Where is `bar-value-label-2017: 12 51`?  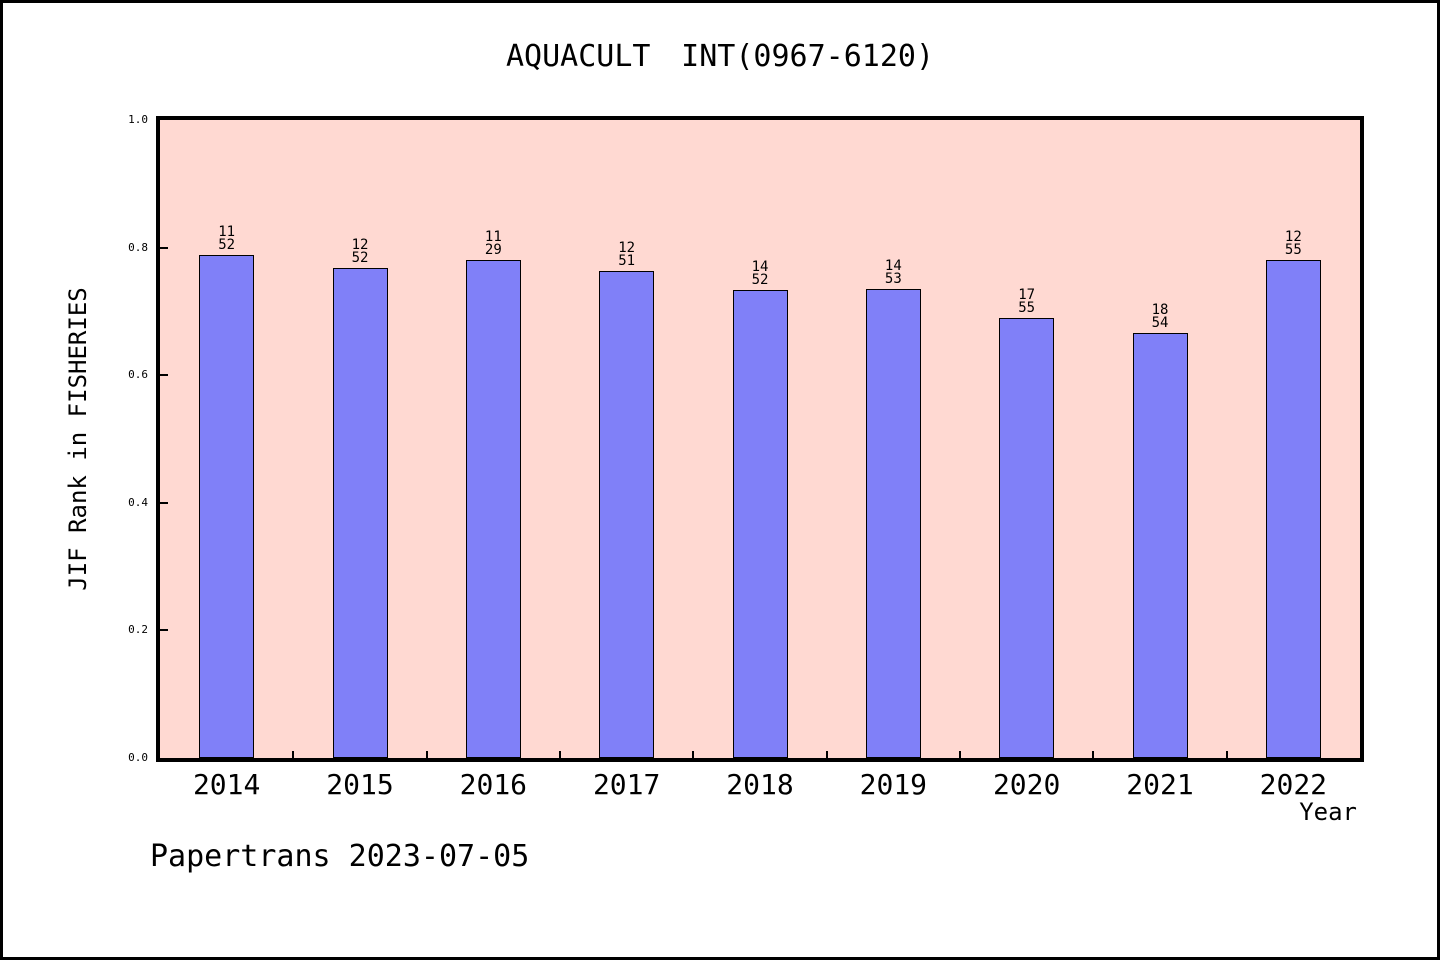 bar-value-label-2017: 12 51 is located at coordinates (627, 255).